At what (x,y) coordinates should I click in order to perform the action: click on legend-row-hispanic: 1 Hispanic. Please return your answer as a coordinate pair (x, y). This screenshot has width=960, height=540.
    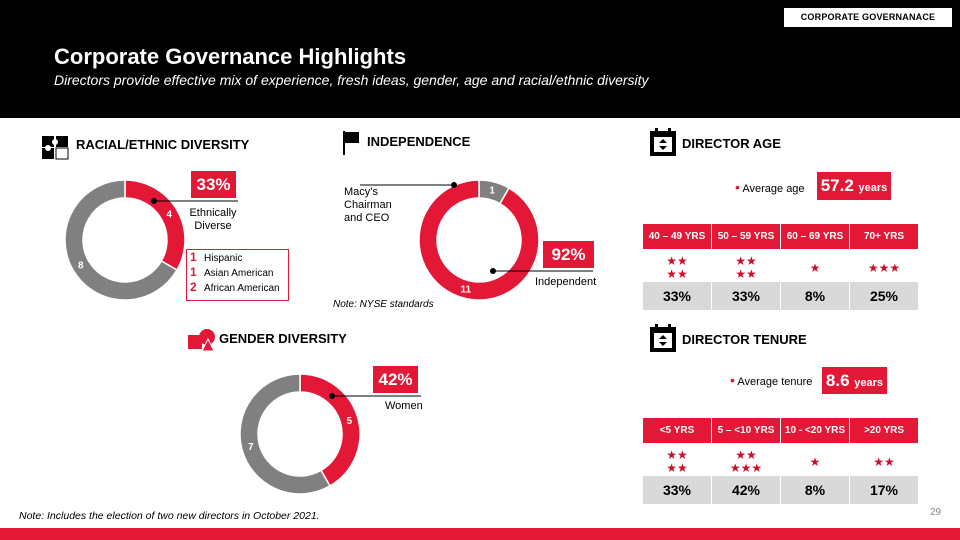
    Looking at the image, I should click on (216, 257).